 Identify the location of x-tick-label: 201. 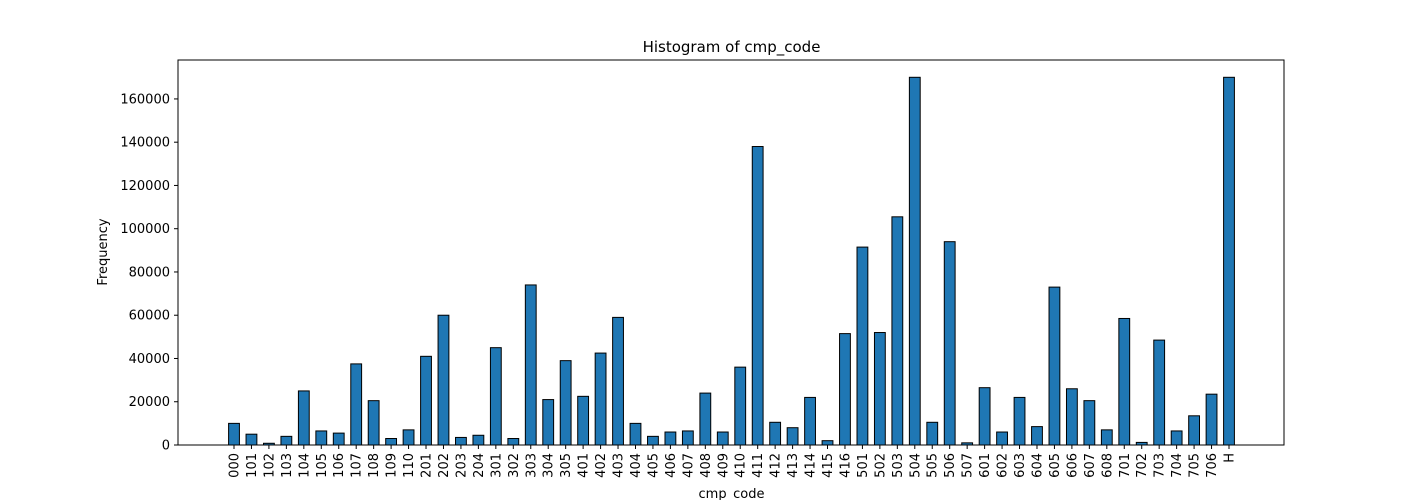
(427, 465).